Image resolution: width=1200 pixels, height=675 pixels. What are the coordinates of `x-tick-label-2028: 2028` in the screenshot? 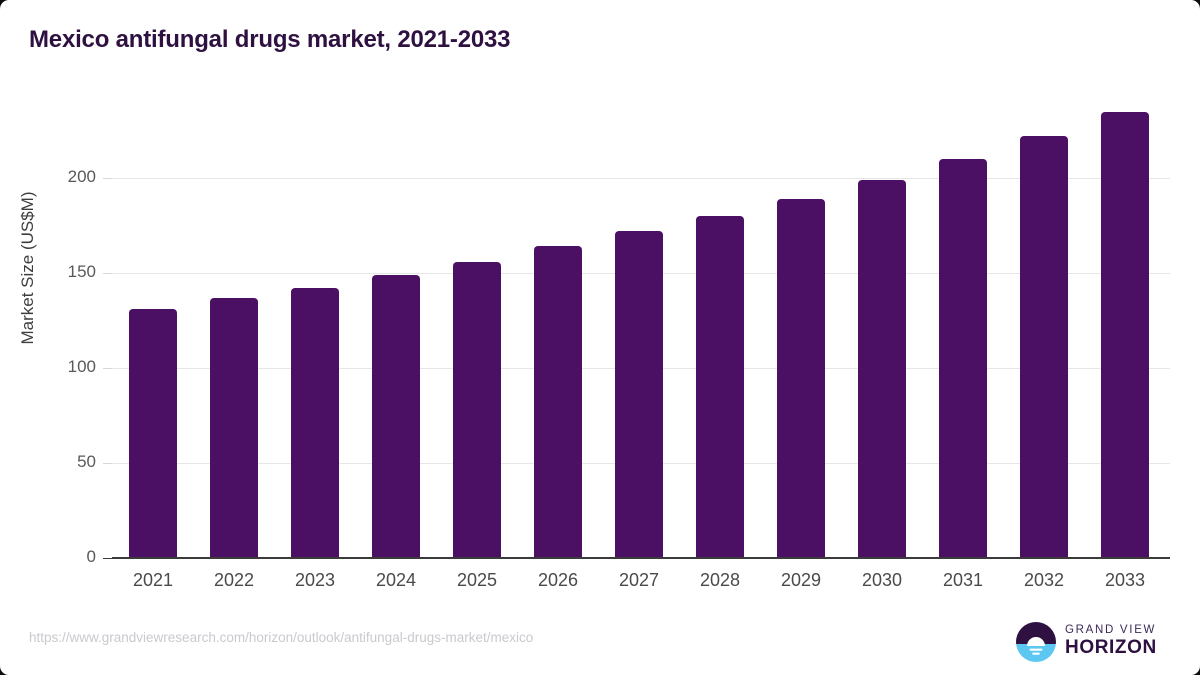 It's located at (720, 580).